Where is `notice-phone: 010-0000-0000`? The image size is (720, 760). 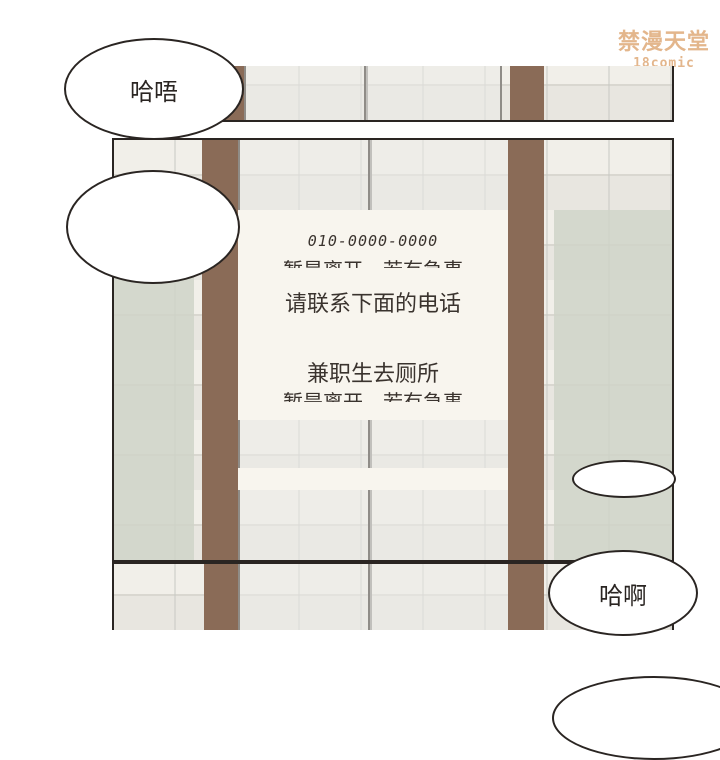
notice-phone: 010-0000-0000 is located at coordinates (373, 241).